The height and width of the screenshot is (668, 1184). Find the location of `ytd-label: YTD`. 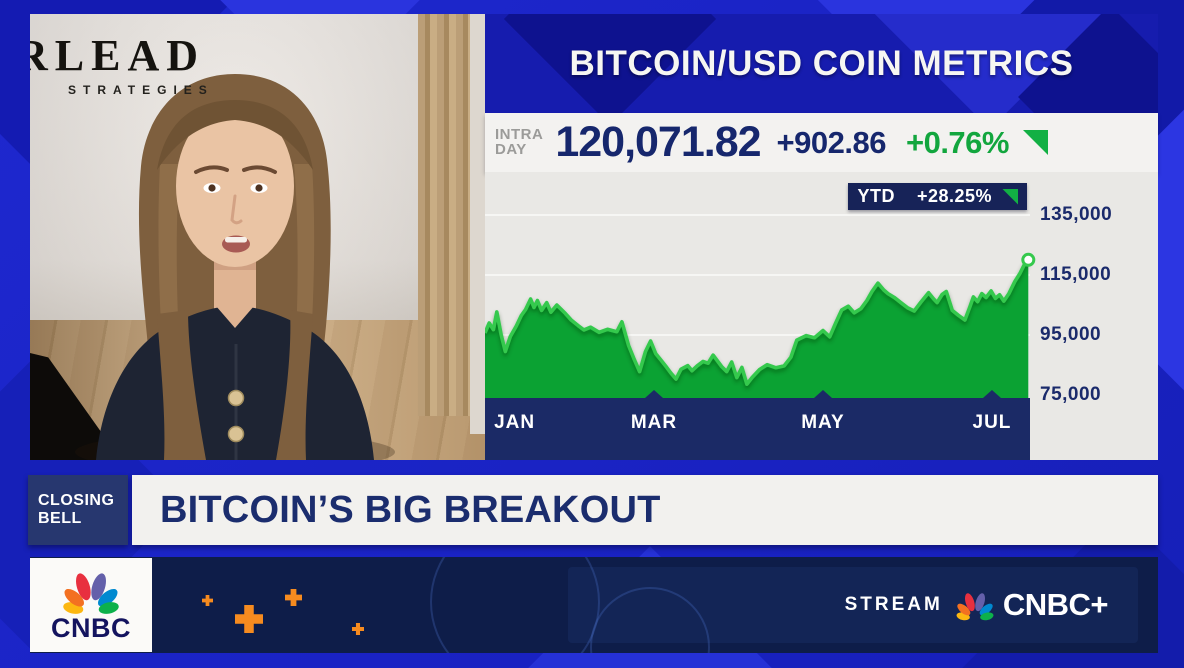

ytd-label: YTD is located at coordinates (876, 196).